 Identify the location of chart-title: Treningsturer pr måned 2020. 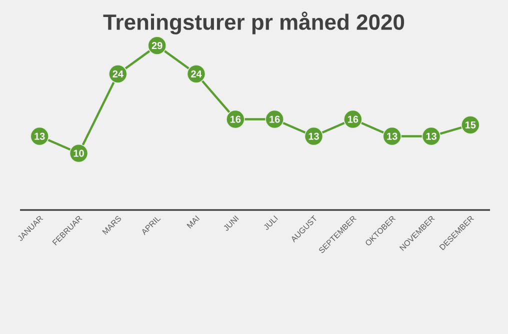
(253, 23).